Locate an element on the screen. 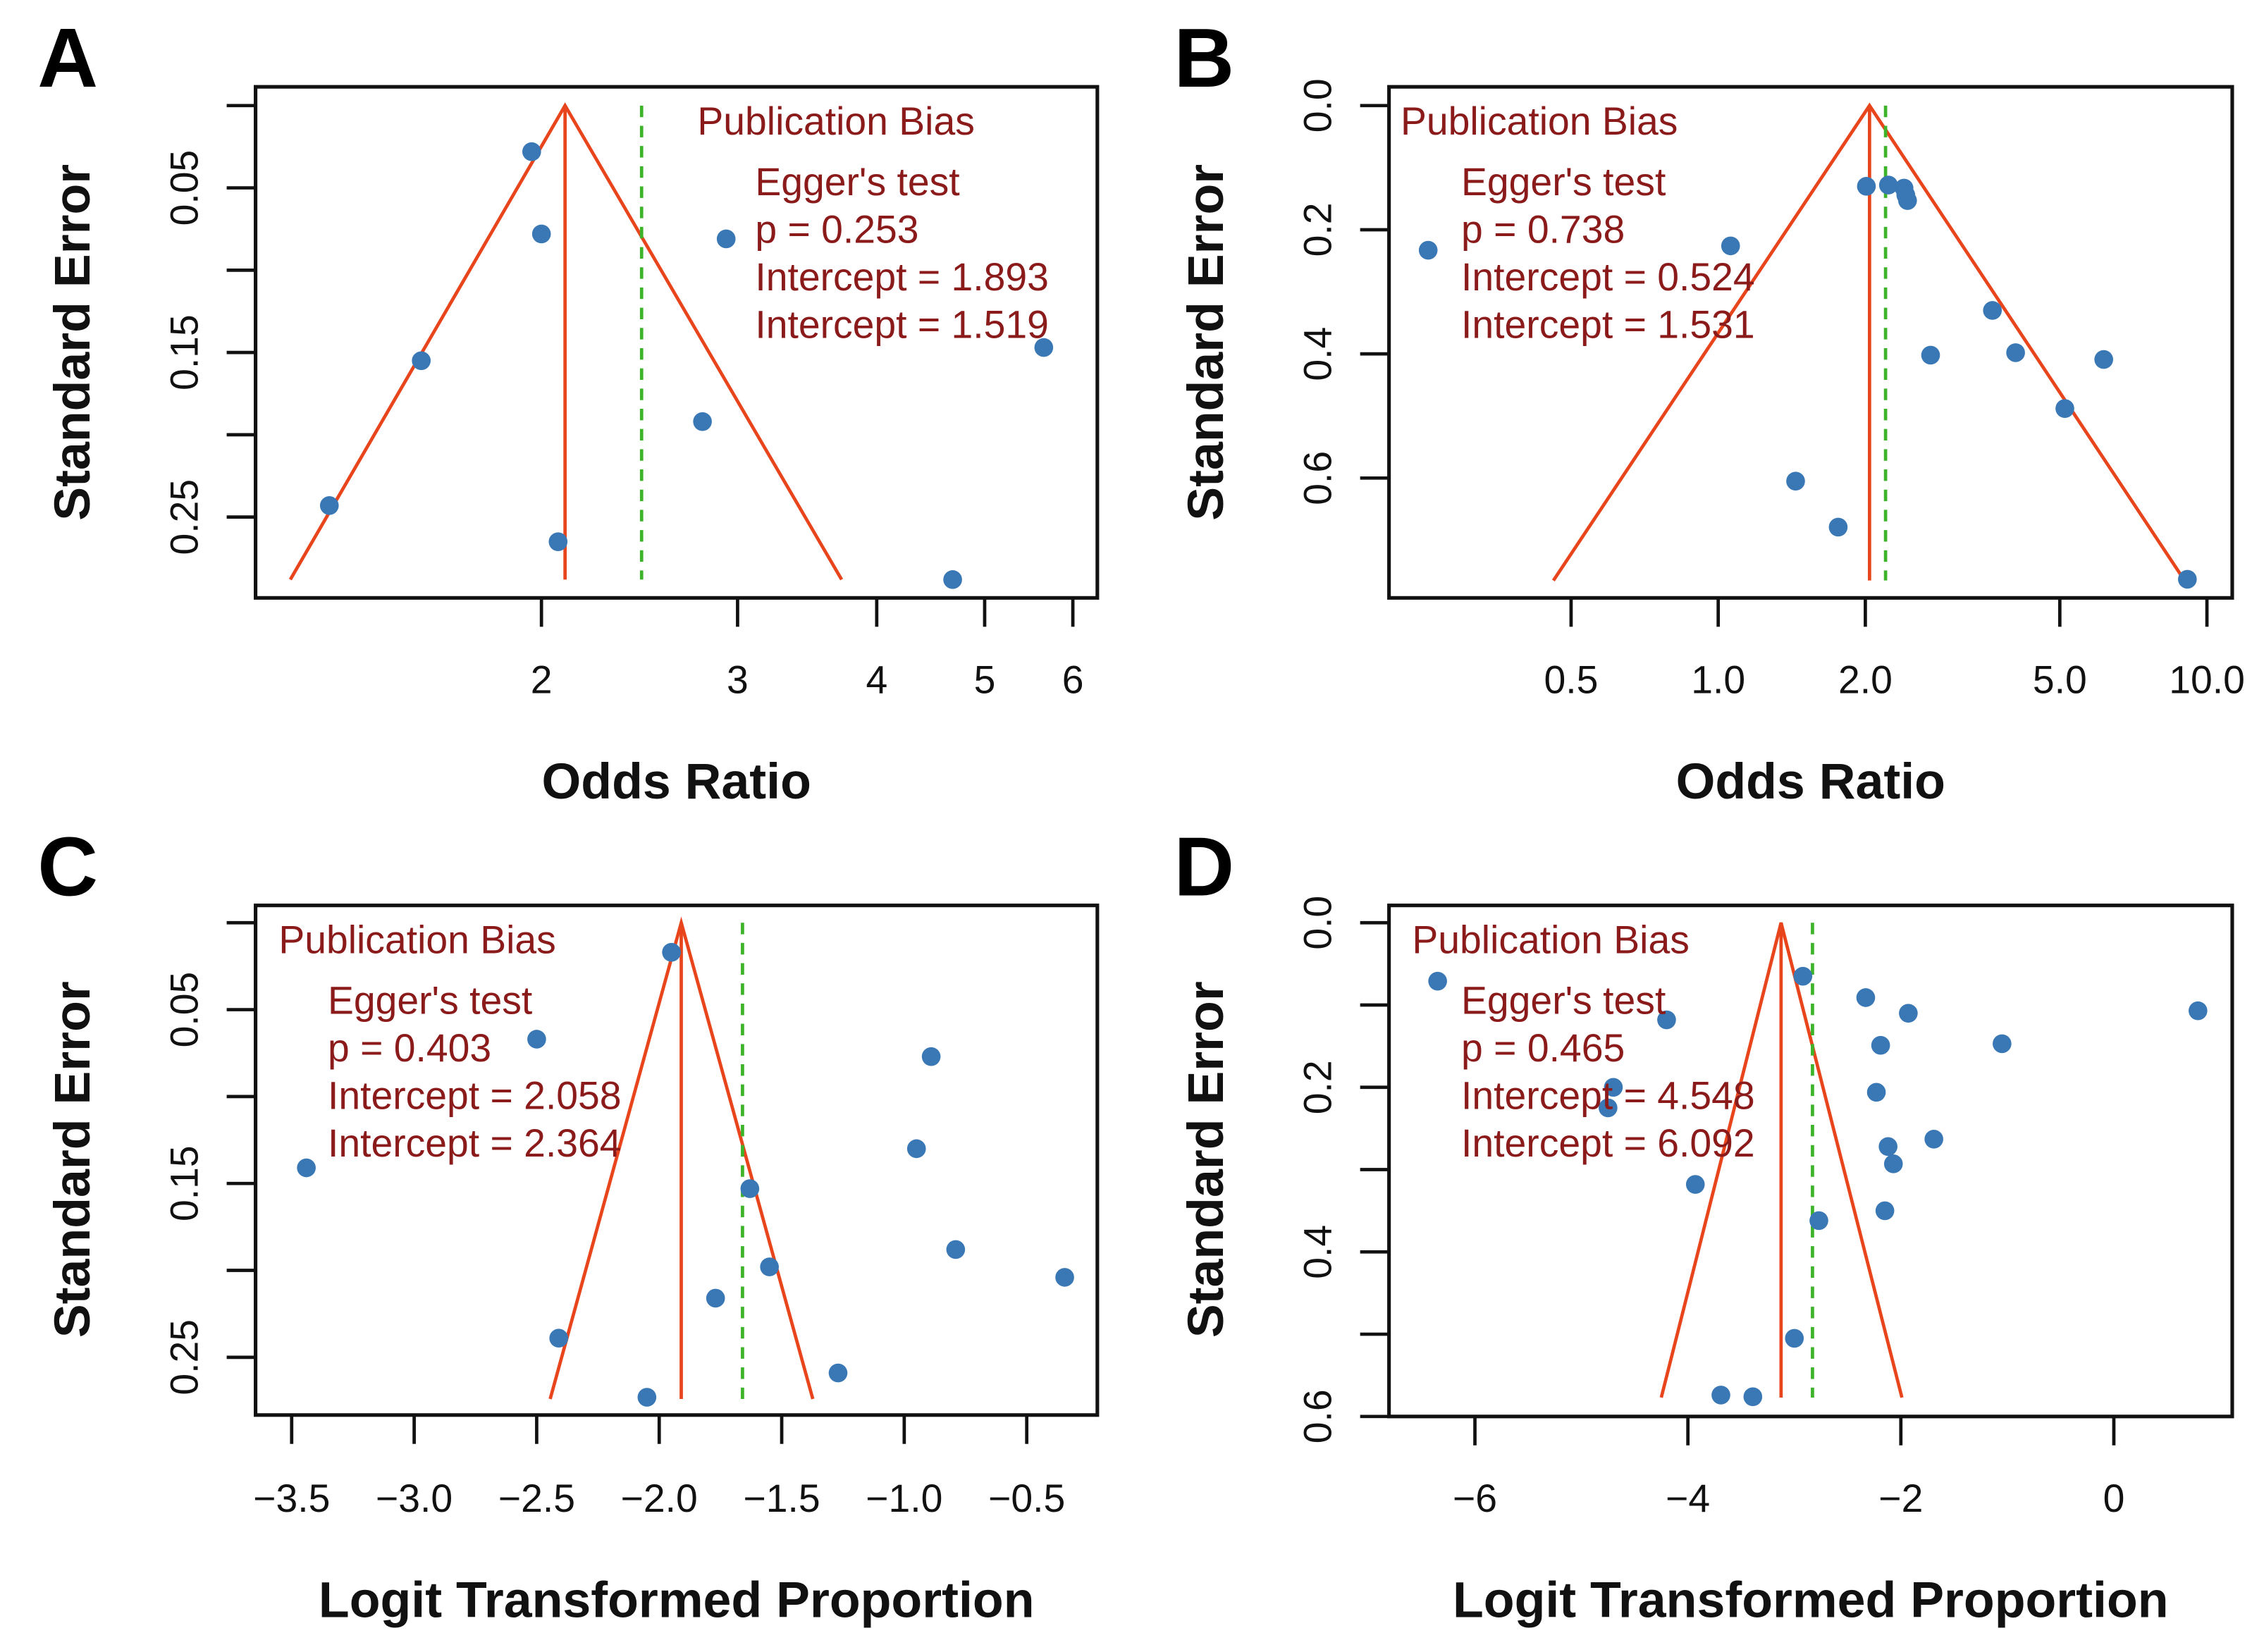 The height and width of the screenshot is (1652, 2264). egger-test-line: Intercept = 0.524 is located at coordinates (1608, 277).